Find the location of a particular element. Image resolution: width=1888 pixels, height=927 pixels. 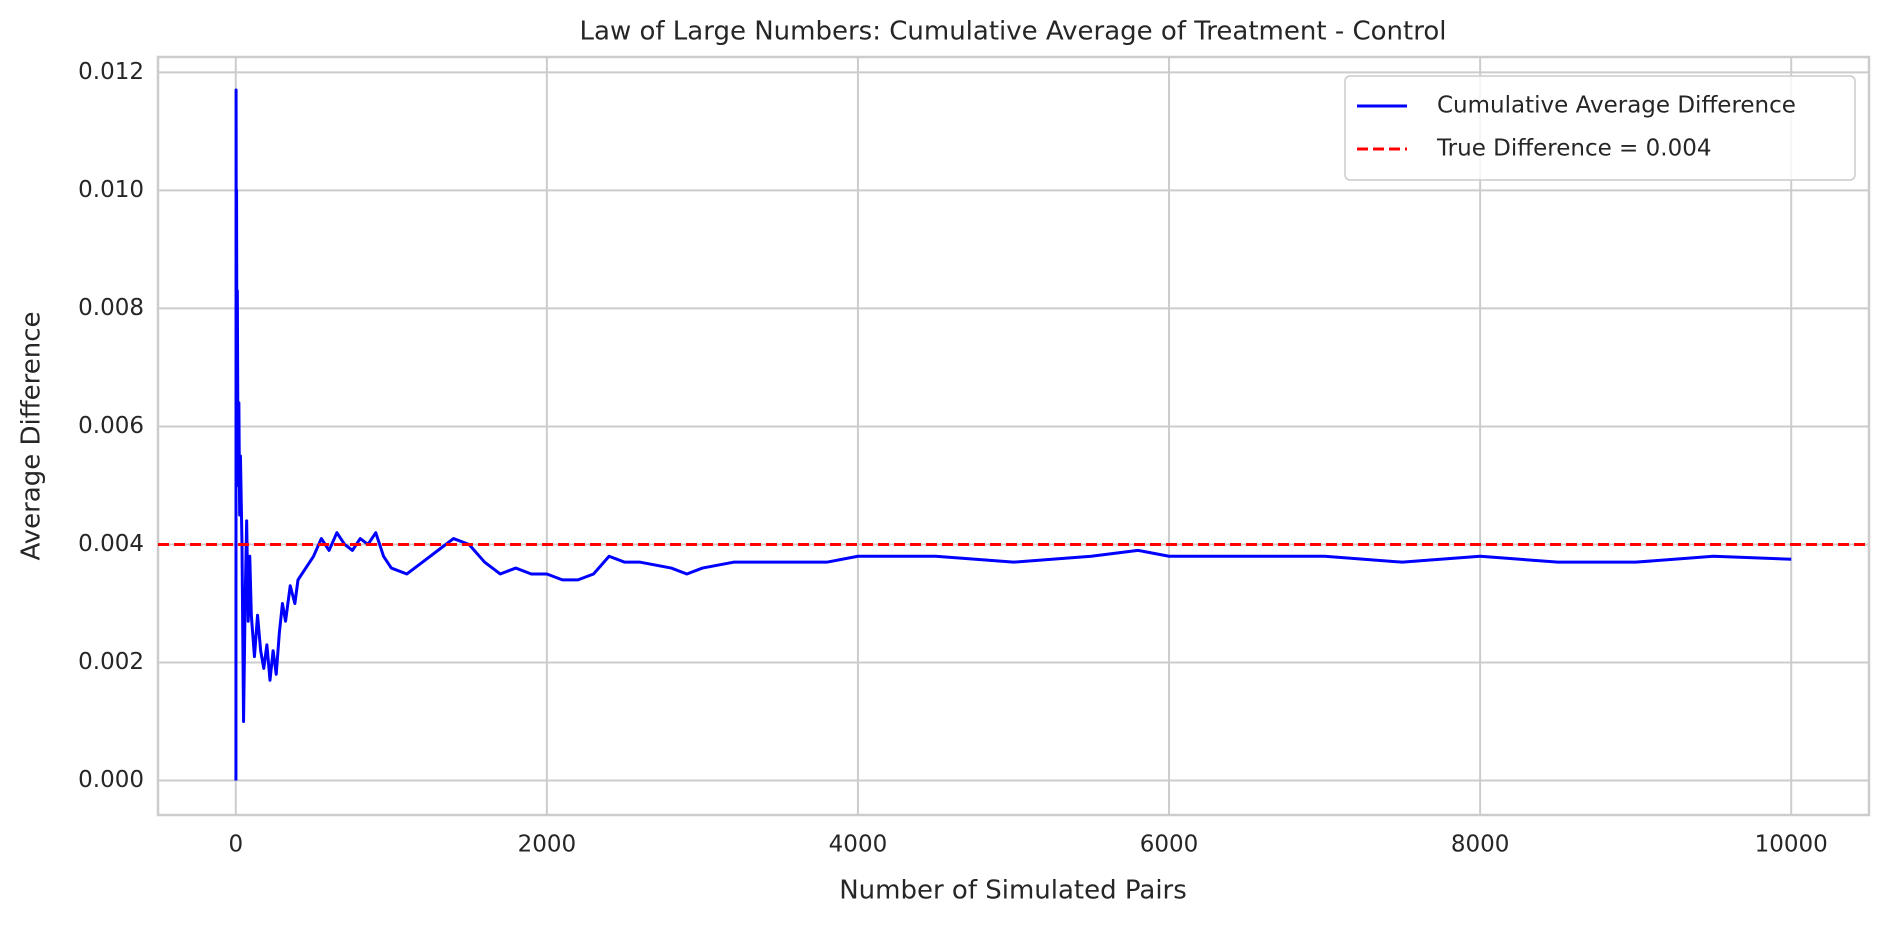

x-tick-label: 2000 is located at coordinates (547, 845).